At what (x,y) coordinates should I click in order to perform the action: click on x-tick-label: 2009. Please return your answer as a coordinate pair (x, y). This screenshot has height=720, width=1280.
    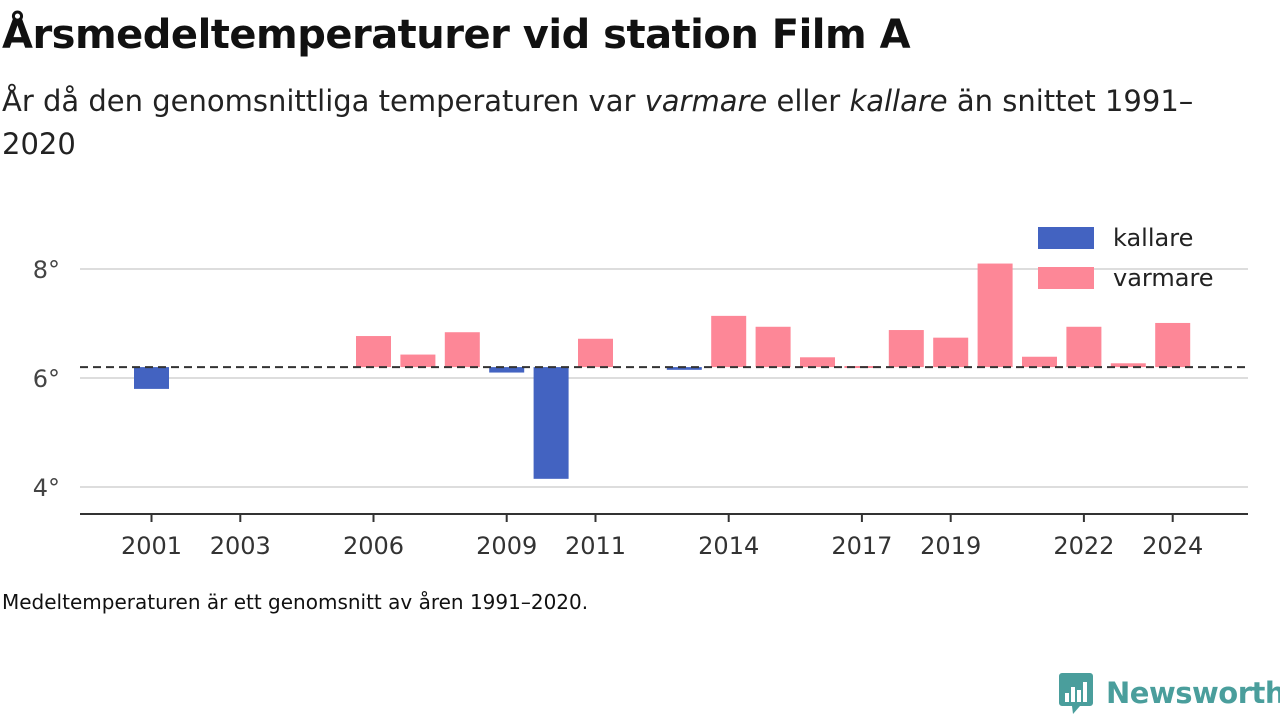
    Looking at the image, I should click on (506, 546).